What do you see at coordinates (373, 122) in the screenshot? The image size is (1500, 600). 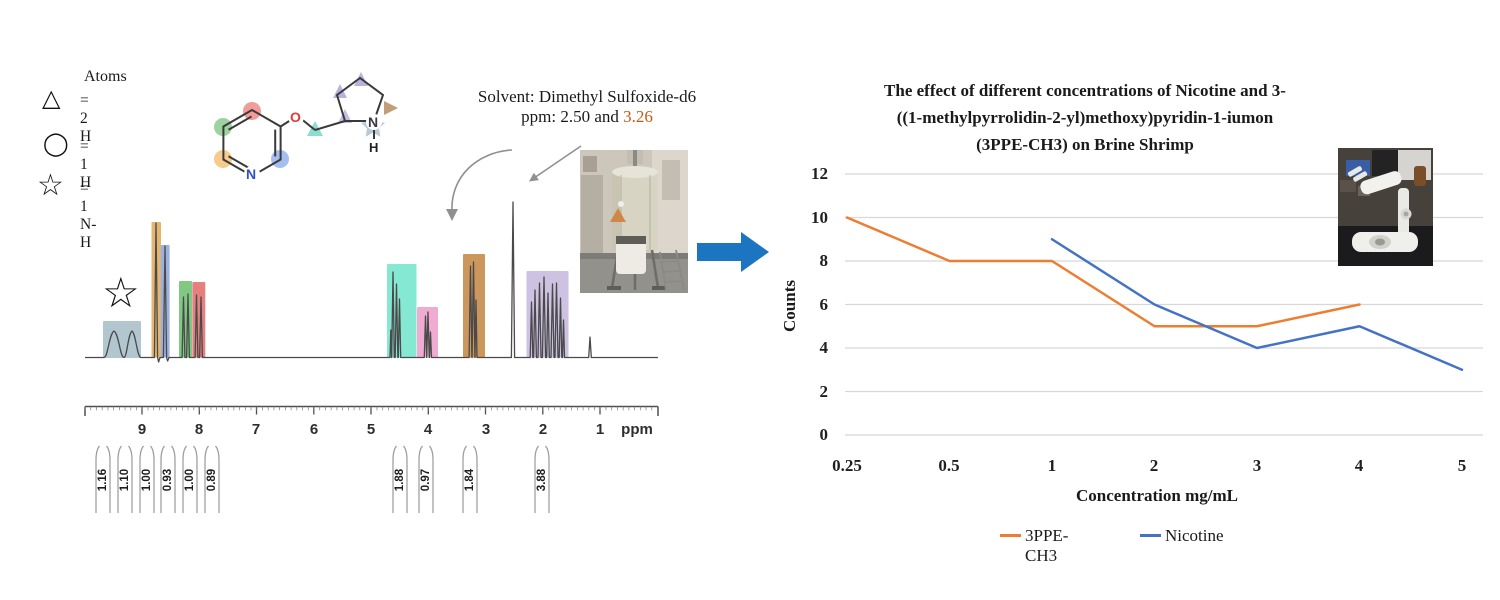 I see `pyrrolidine-n-label: N` at bounding box center [373, 122].